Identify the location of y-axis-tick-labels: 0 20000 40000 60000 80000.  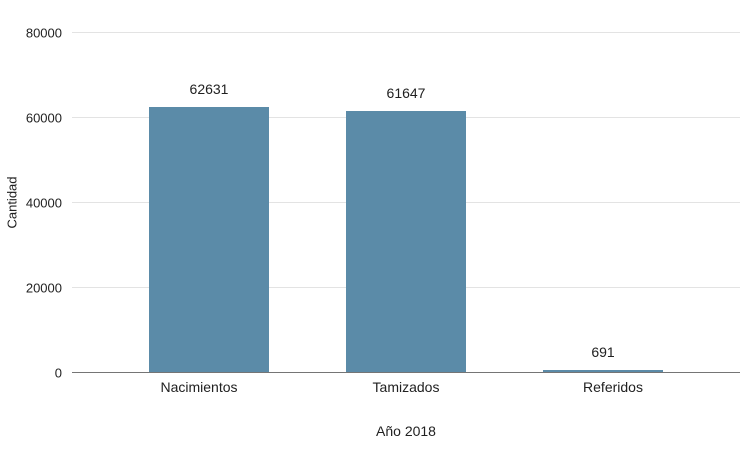
(31, 203).